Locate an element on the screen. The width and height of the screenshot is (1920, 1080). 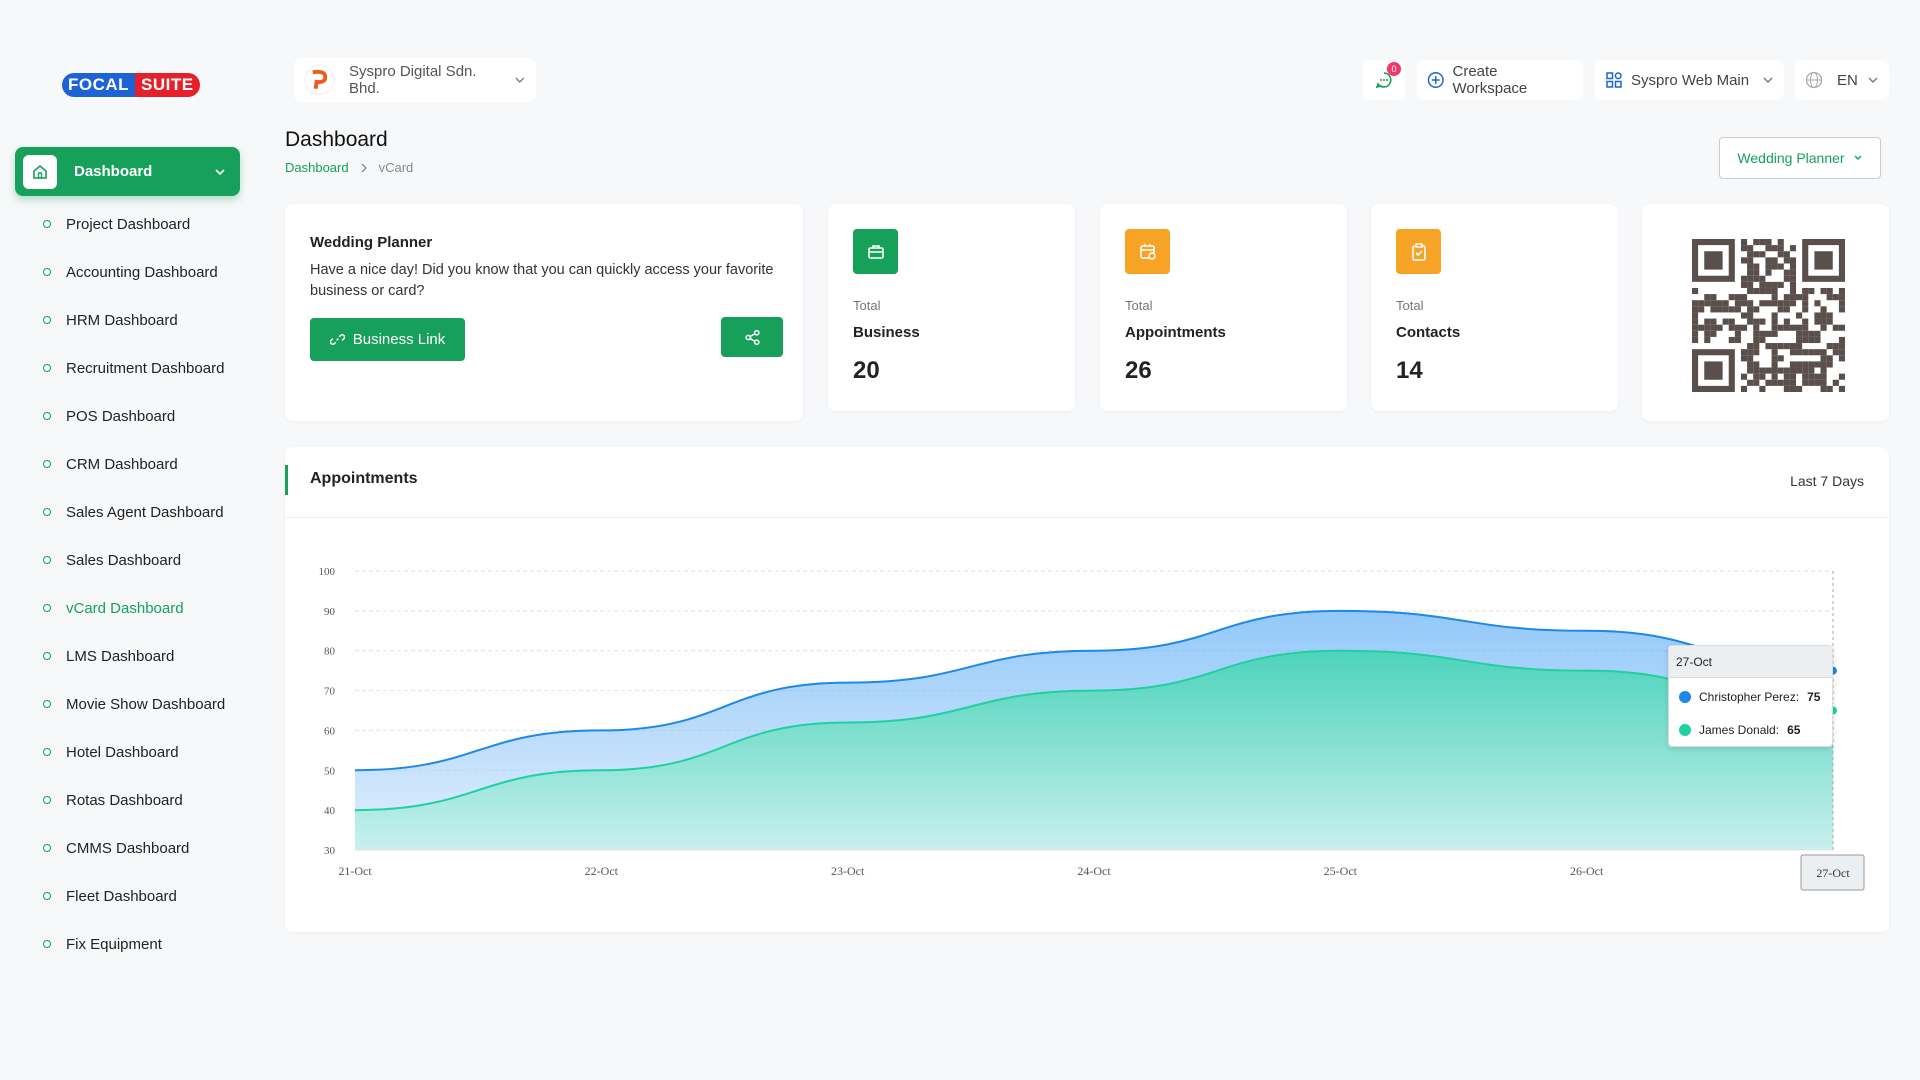
sidebar-item: LMS Dashboard is located at coordinates (108, 656).